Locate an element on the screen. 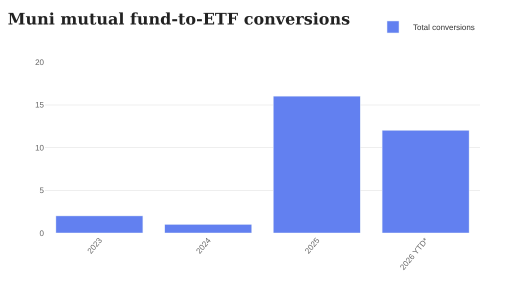  chart-title: Muni mutual fund-to-ETF conversions is located at coordinates (179, 18).